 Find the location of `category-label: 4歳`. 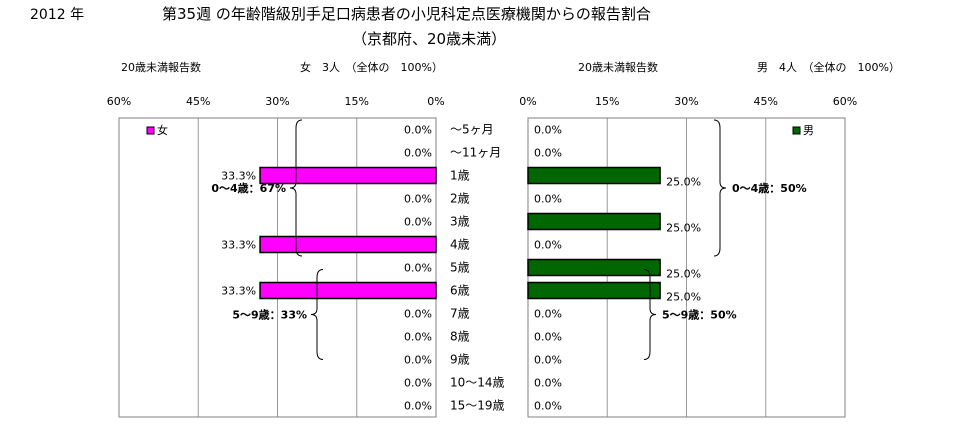

category-label: 4歳 is located at coordinates (460, 245).